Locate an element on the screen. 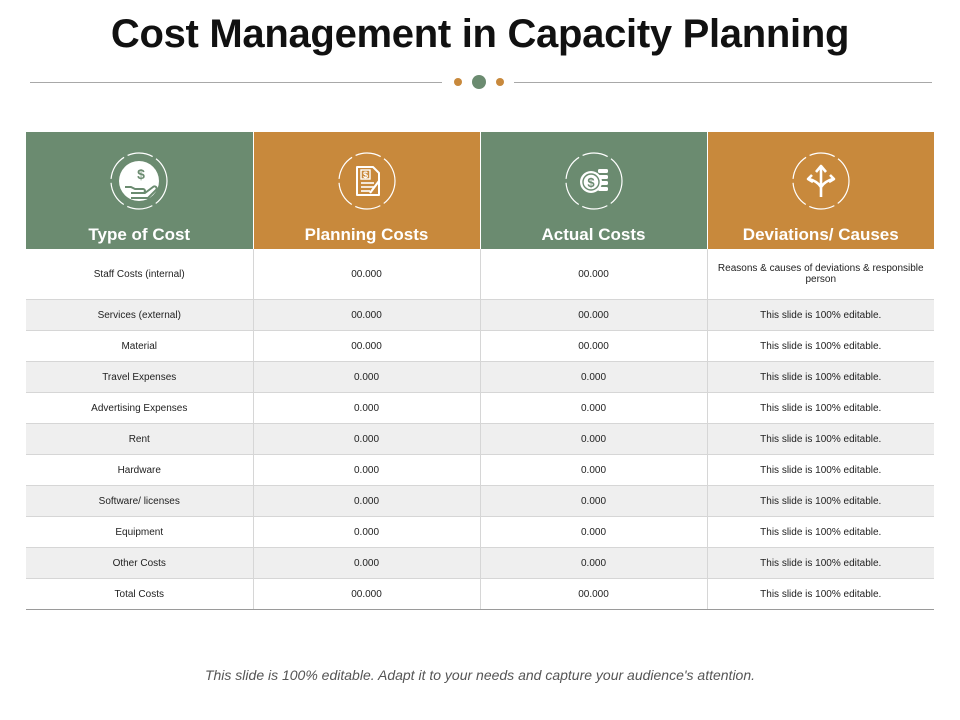 Image resolution: width=960 pixels, height=720 pixels. header-label: Planning Costs is located at coordinates (366, 234).